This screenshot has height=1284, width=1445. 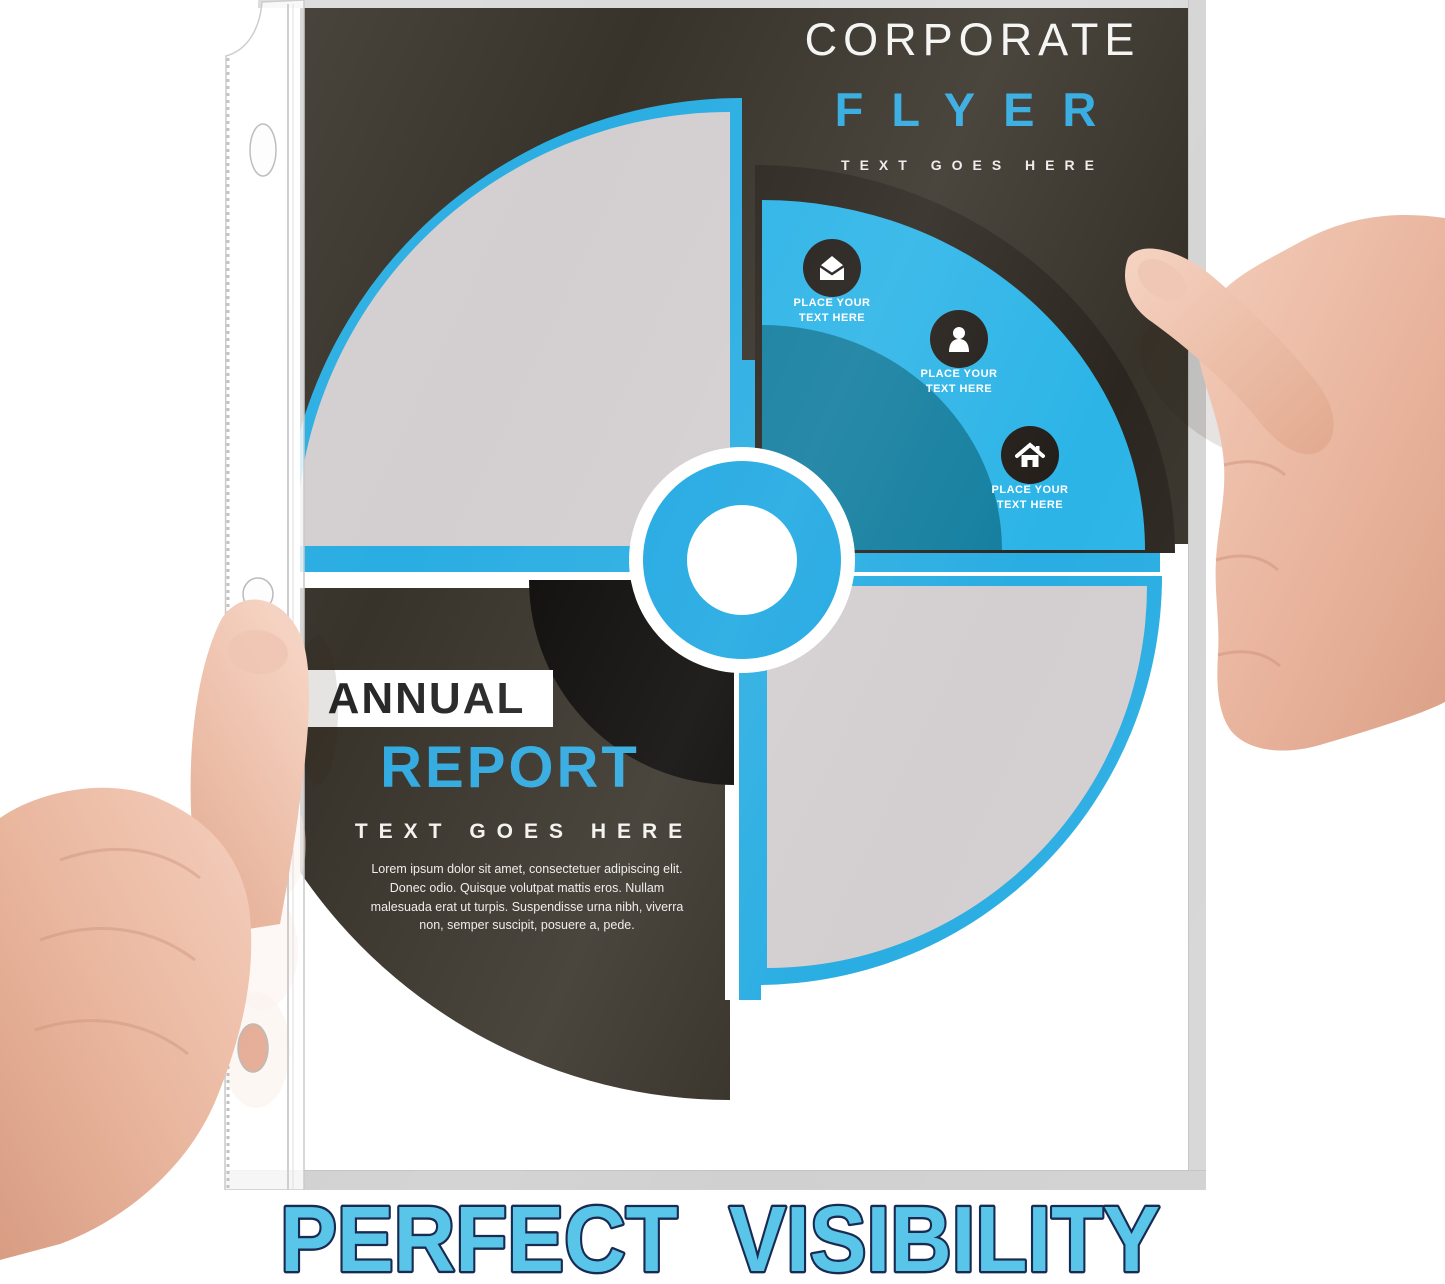 I want to click on quarter-bottomright-fill, so click(x=957, y=777).